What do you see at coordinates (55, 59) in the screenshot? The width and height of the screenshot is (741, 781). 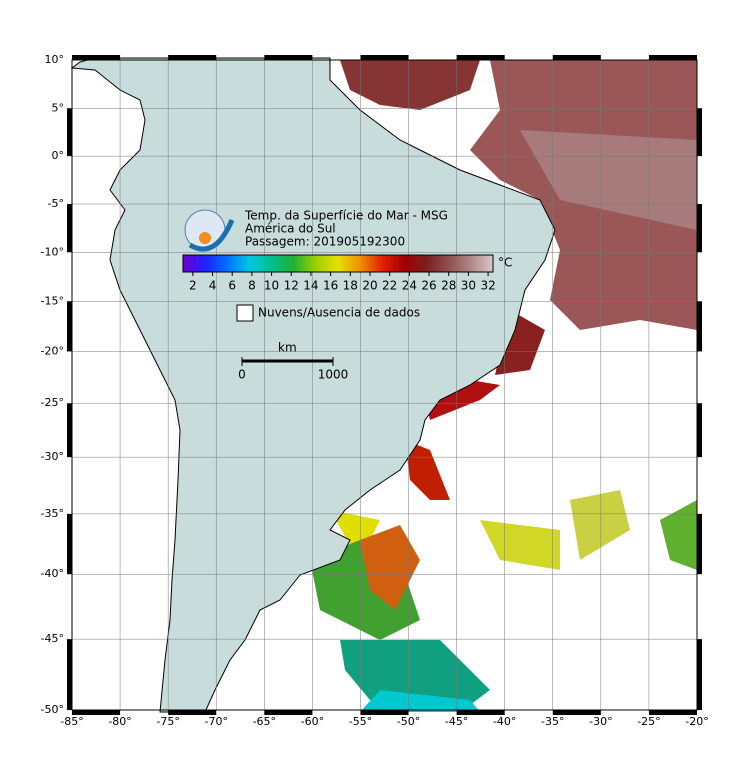 I see `y-tick-label: 10°` at bounding box center [55, 59].